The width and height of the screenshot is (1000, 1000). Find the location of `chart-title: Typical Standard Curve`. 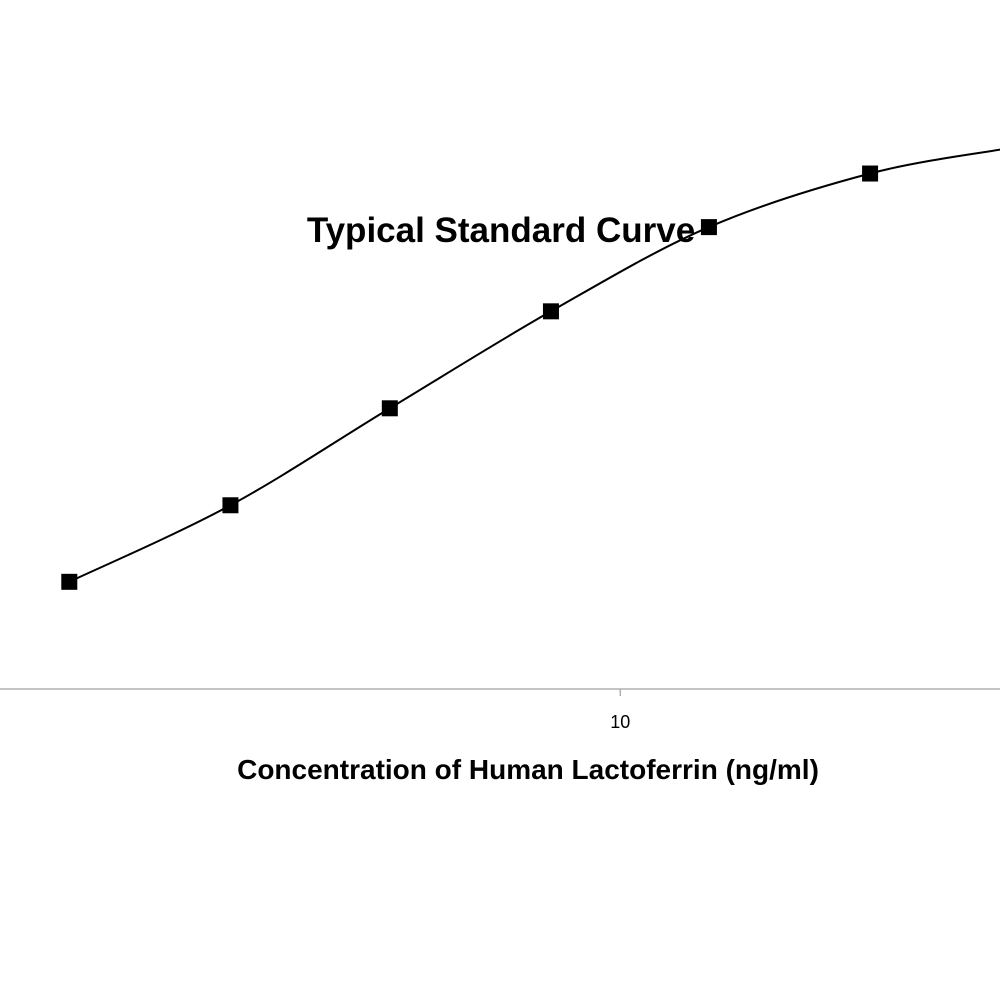

chart-title: Typical Standard Curve is located at coordinates (501, 230).